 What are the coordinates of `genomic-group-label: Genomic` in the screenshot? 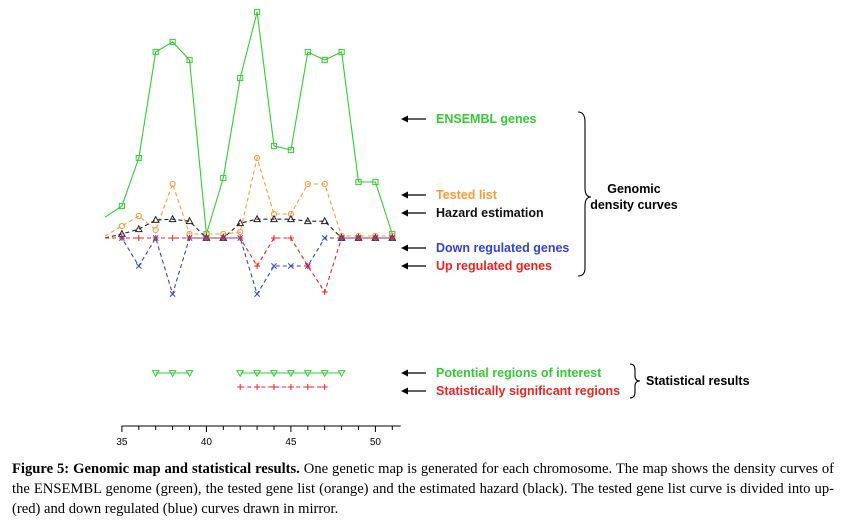 It's located at (634, 189).